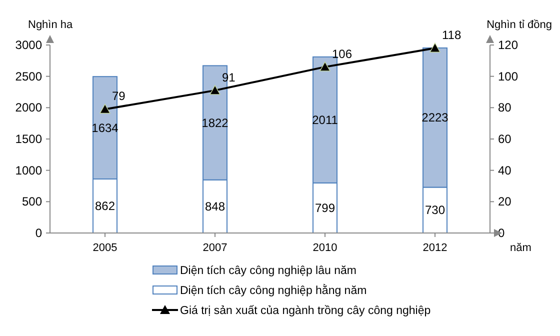 This screenshot has width=560, height=336. Describe the element at coordinates (32, 201) in the screenshot. I see `y-tick-label: 500` at that location.